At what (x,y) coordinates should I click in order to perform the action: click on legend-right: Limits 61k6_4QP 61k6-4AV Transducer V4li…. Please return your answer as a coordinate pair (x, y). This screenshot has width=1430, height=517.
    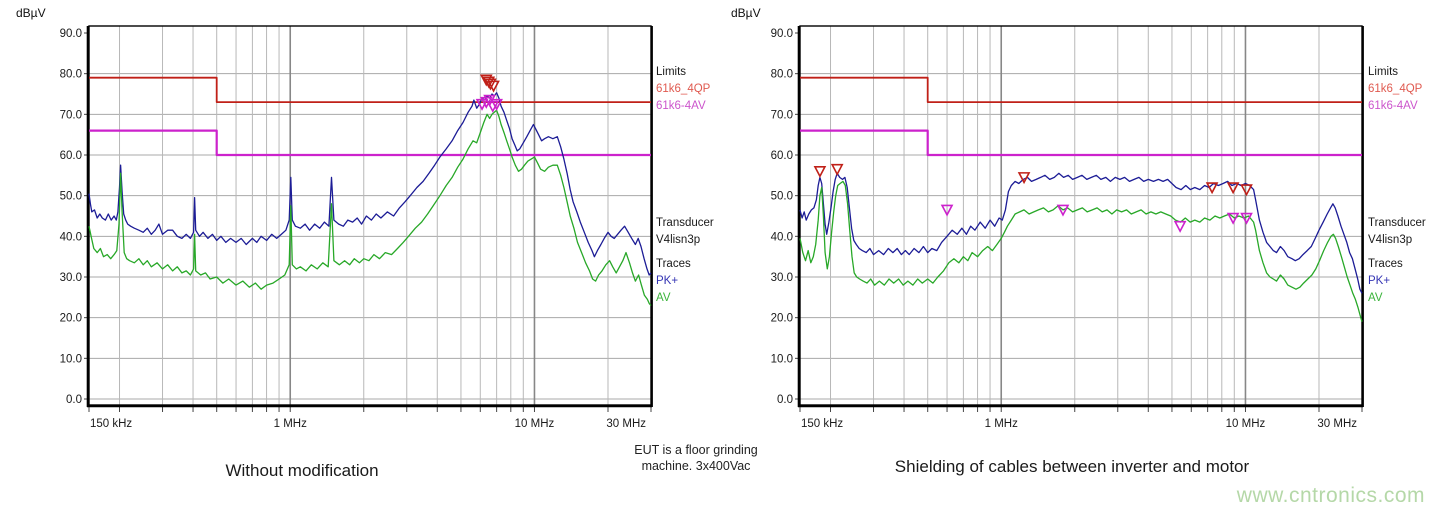
    Looking at the image, I should click on (1399, 185).